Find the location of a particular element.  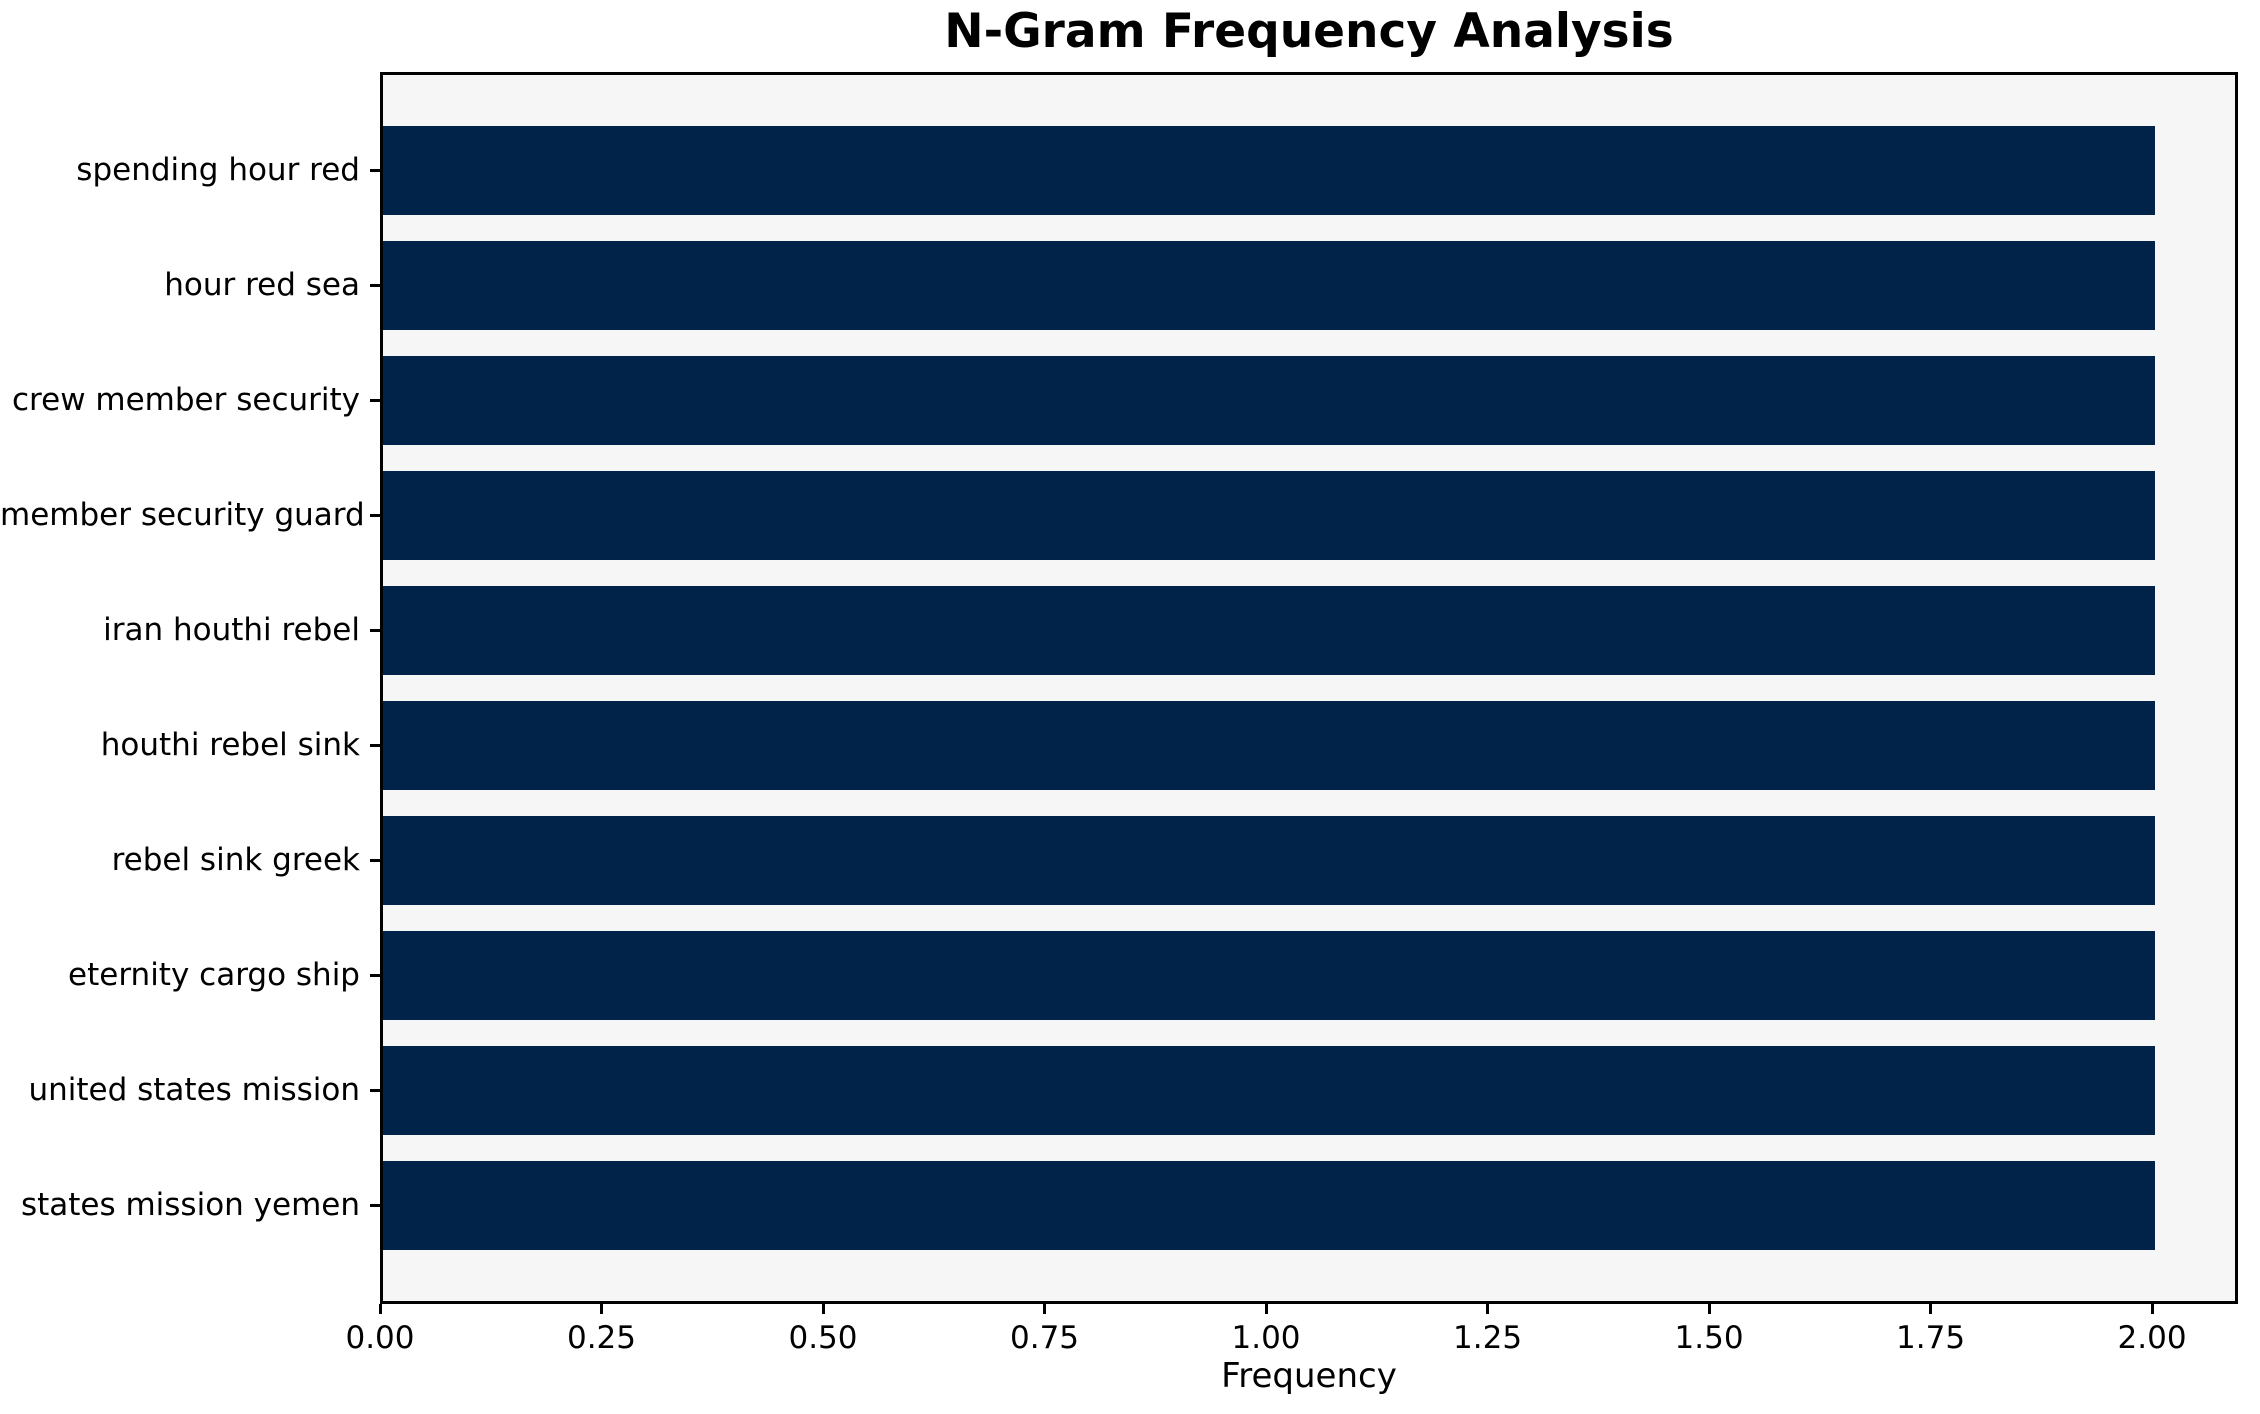

x-tick-label: 2.00 is located at coordinates (2152, 1338).